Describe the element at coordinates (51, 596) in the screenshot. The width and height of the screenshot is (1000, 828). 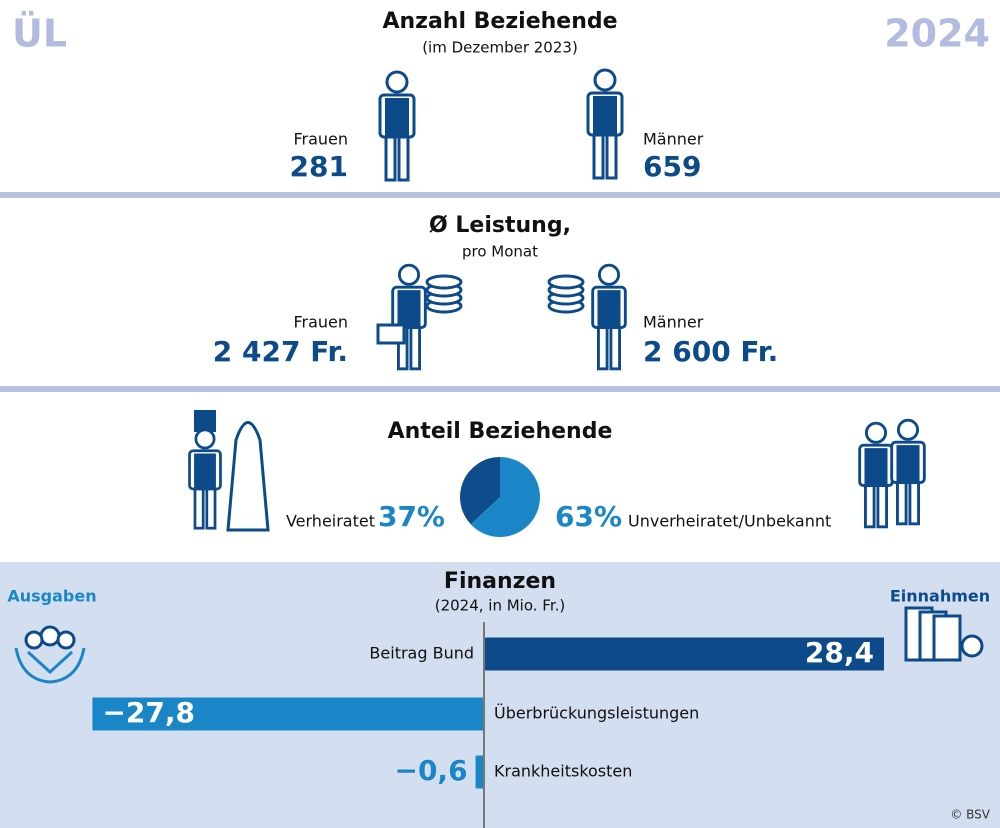
I see `annotation: Ausgaben` at that location.